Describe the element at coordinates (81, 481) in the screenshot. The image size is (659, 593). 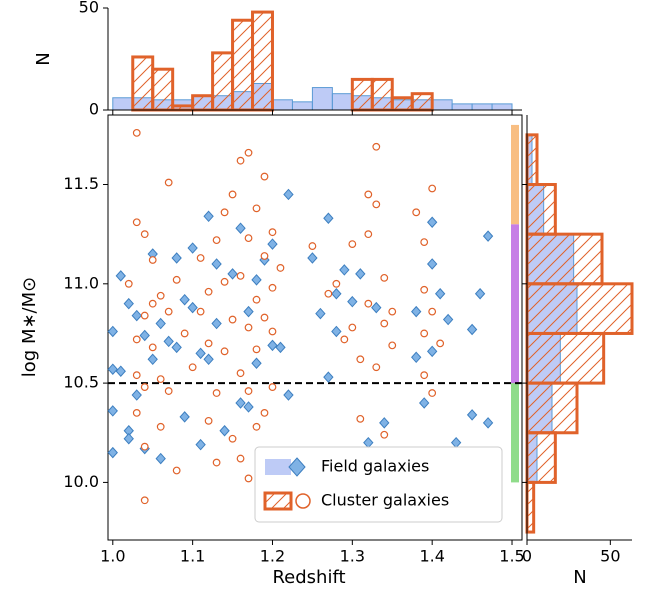
I see `y-tick-label: 10.0` at that location.